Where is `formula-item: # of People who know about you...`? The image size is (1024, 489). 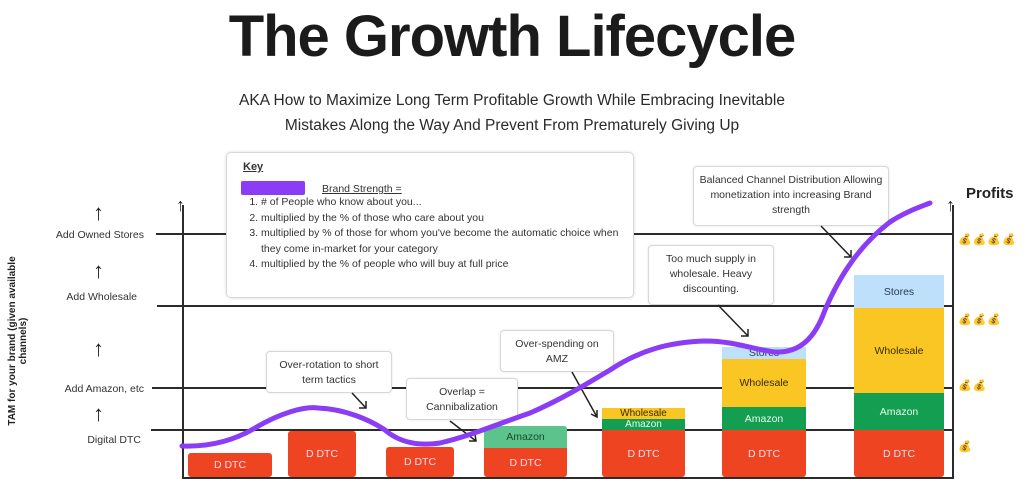
formula-item: # of People who know about you... is located at coordinates (446, 203).